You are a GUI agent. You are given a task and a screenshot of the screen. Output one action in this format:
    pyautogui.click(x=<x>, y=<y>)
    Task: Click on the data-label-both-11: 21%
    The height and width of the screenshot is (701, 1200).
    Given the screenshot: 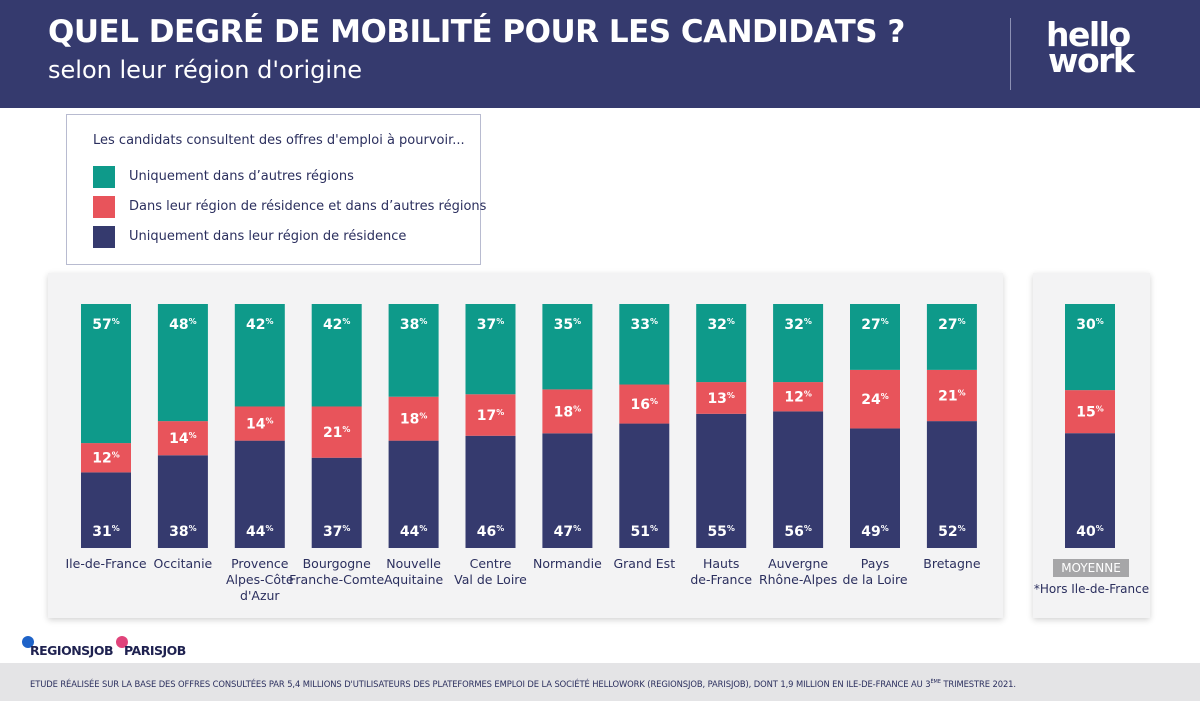 What is the action you would take?
    pyautogui.click(x=952, y=397)
    